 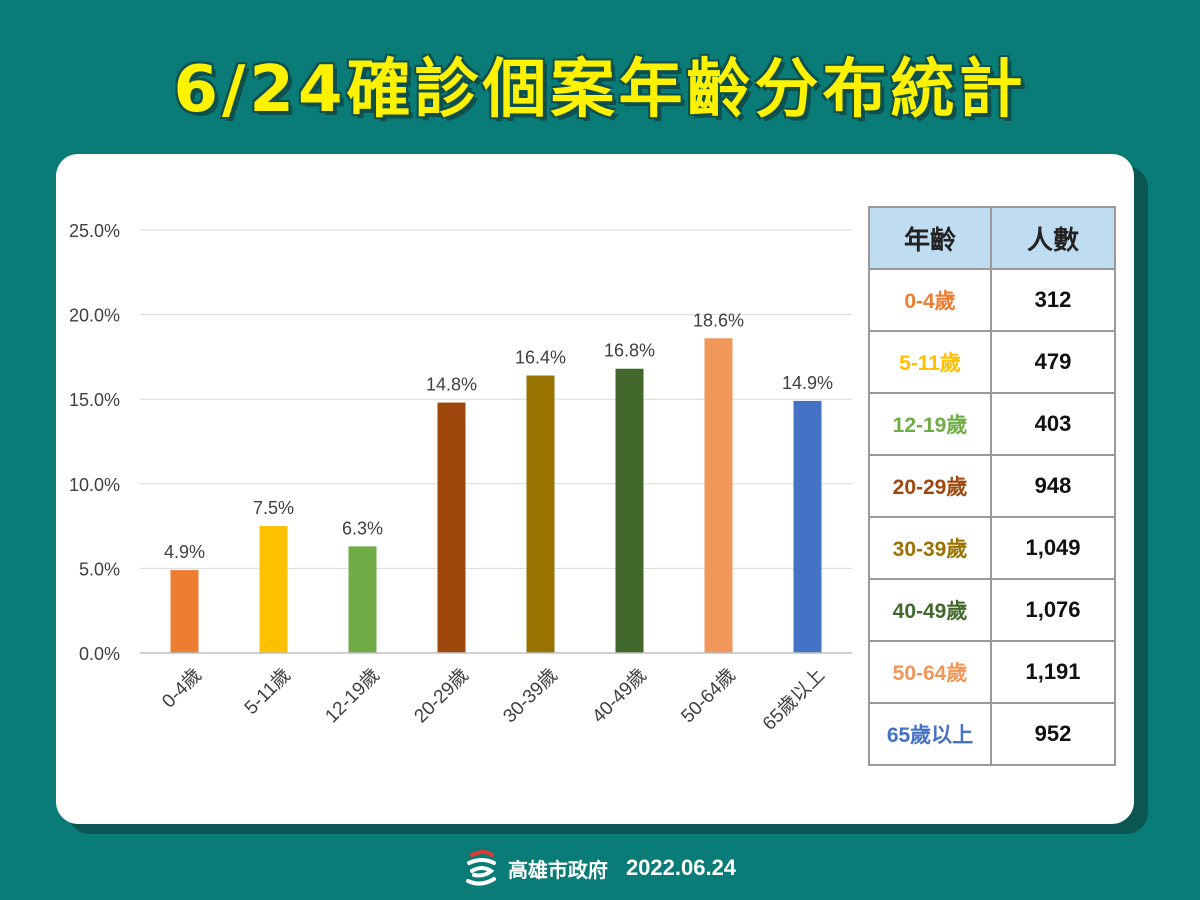 I want to click on footer: 高雄市政府 2022.06.24, so click(x=600, y=868).